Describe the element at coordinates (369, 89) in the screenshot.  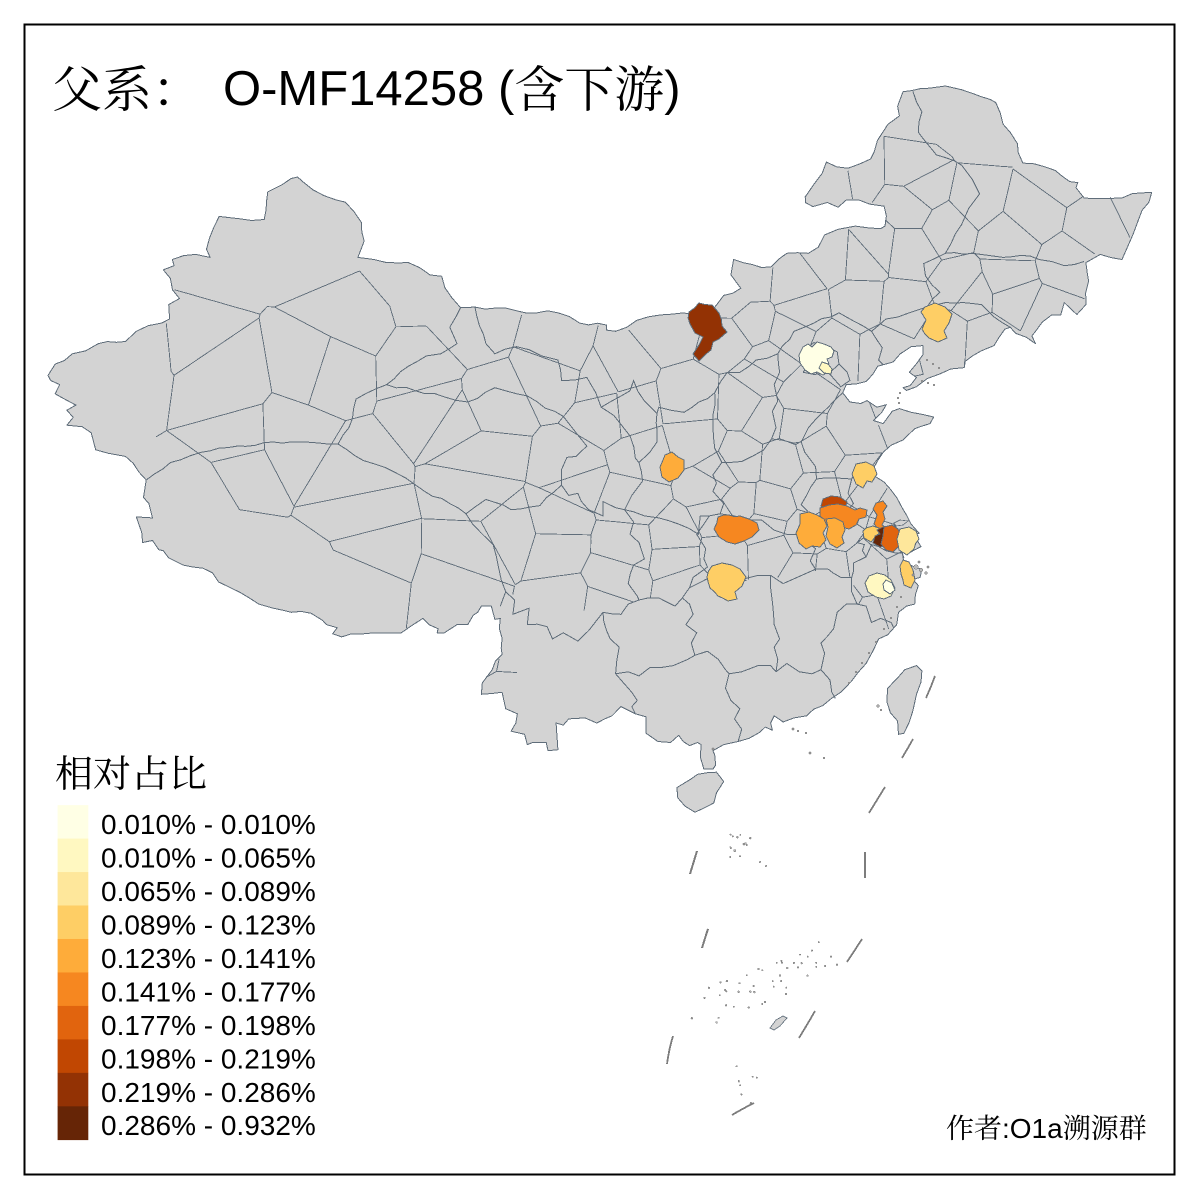
I see `svg-text: O-MF14258 (` at that location.